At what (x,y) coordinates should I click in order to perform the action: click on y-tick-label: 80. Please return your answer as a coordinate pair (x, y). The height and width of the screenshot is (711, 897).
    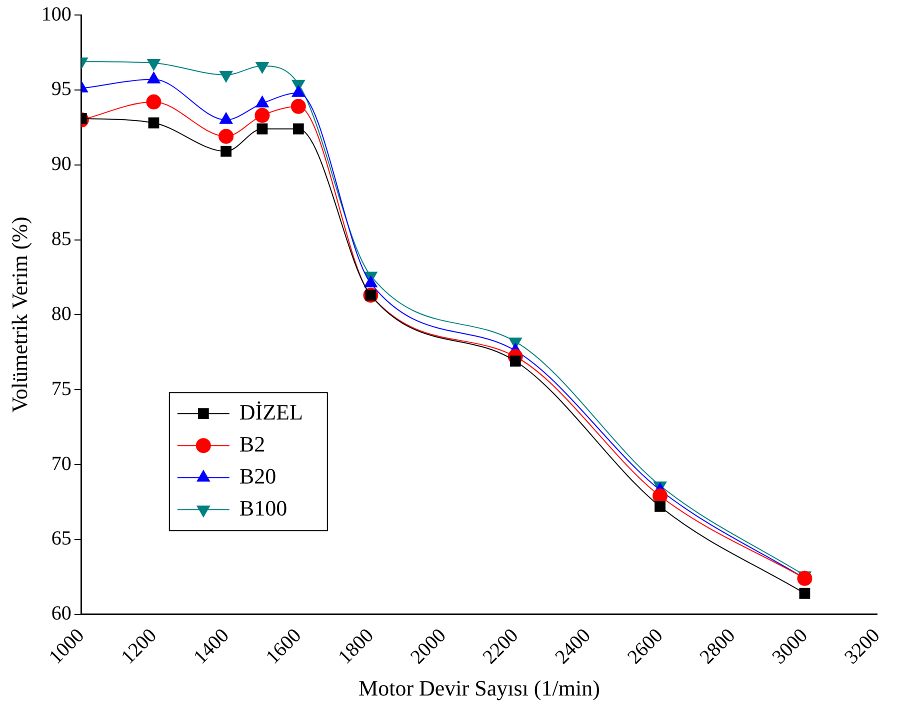
    Looking at the image, I should click on (61, 313).